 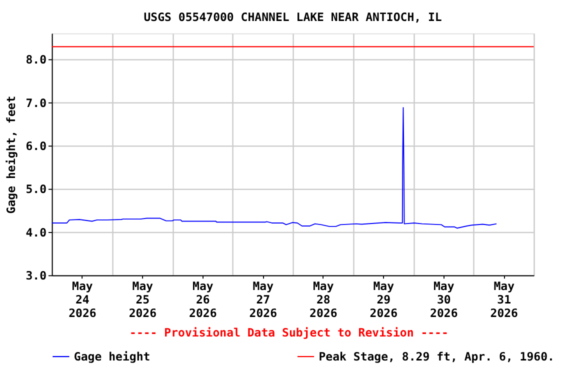 I want to click on x-tick-label: May 24 2026, so click(x=82, y=299).